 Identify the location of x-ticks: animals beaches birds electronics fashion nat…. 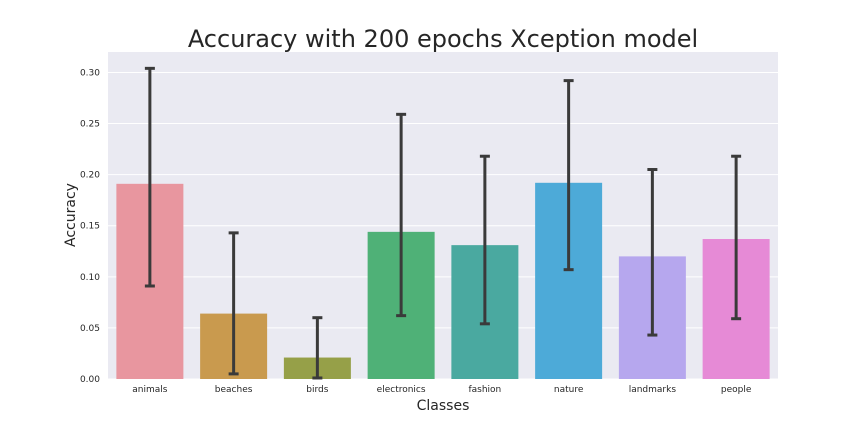
(442, 390).